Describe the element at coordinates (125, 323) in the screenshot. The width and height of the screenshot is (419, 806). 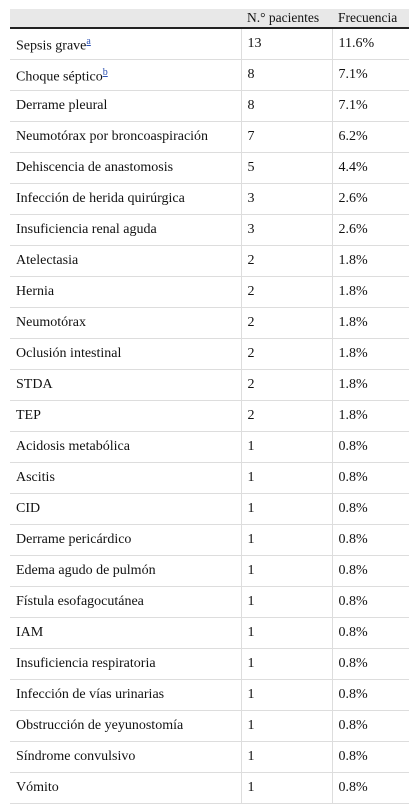
I see `condition-cell: Neumotórax` at that location.